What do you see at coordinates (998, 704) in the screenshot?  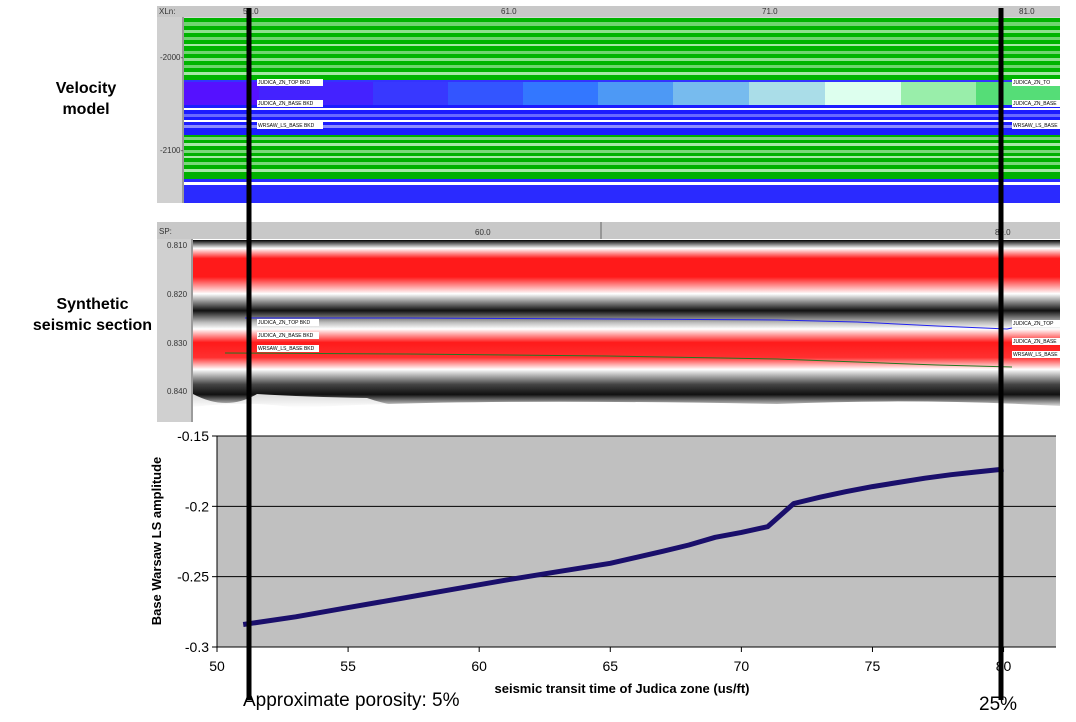 I see `porosity-note-right: 25%` at bounding box center [998, 704].